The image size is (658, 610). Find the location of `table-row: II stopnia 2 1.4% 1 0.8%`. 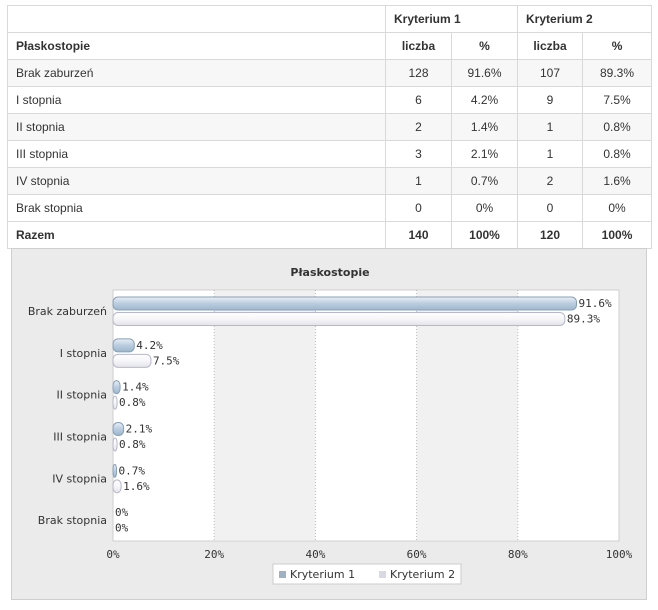

table-row: II stopnia 2 1.4% 1 0.8% is located at coordinates (330, 127).